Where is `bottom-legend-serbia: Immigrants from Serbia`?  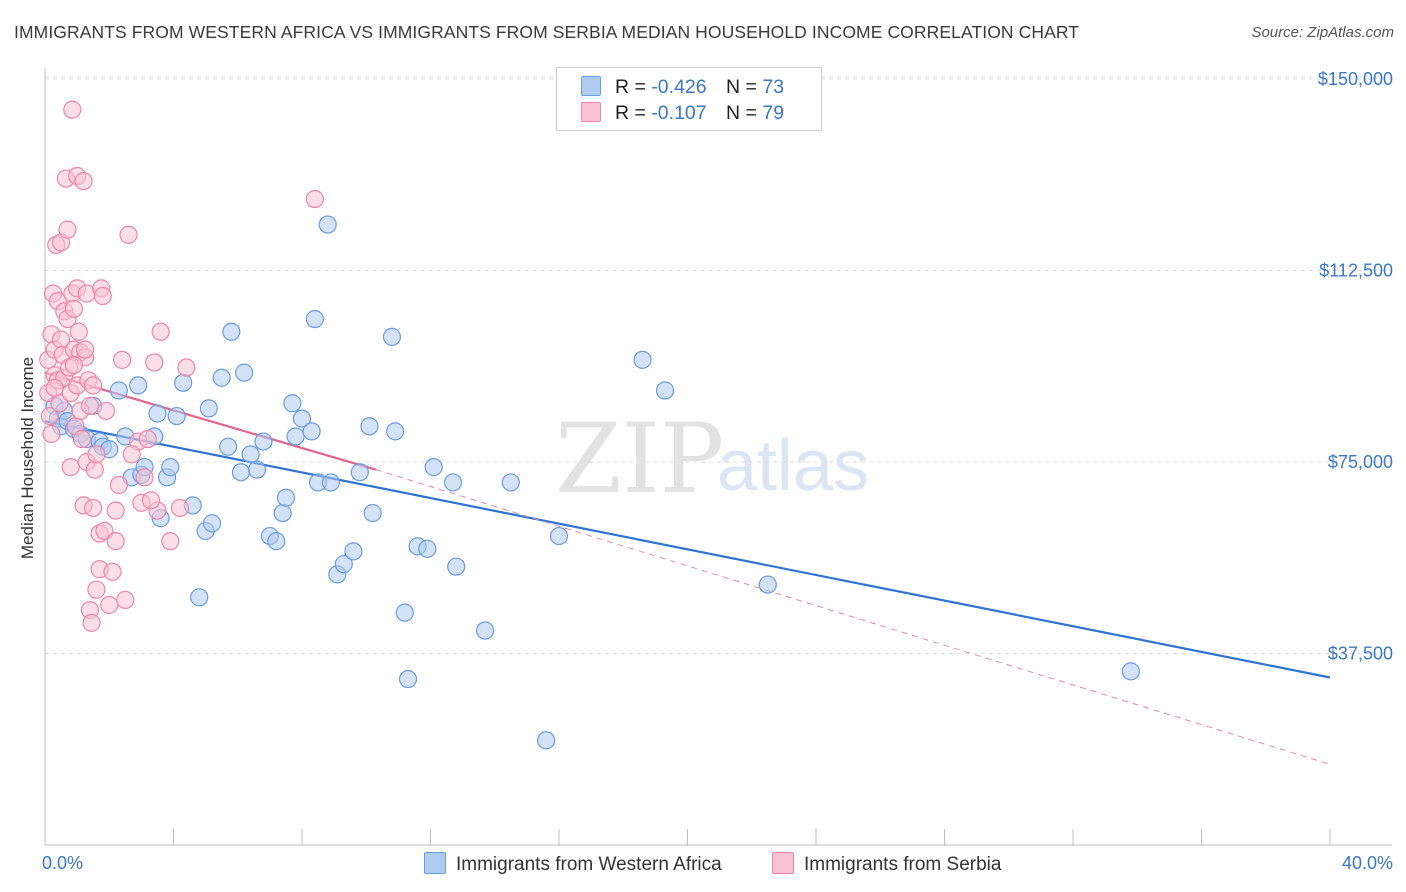
bottom-legend-serbia: Immigrants from Serbia is located at coordinates (886, 864).